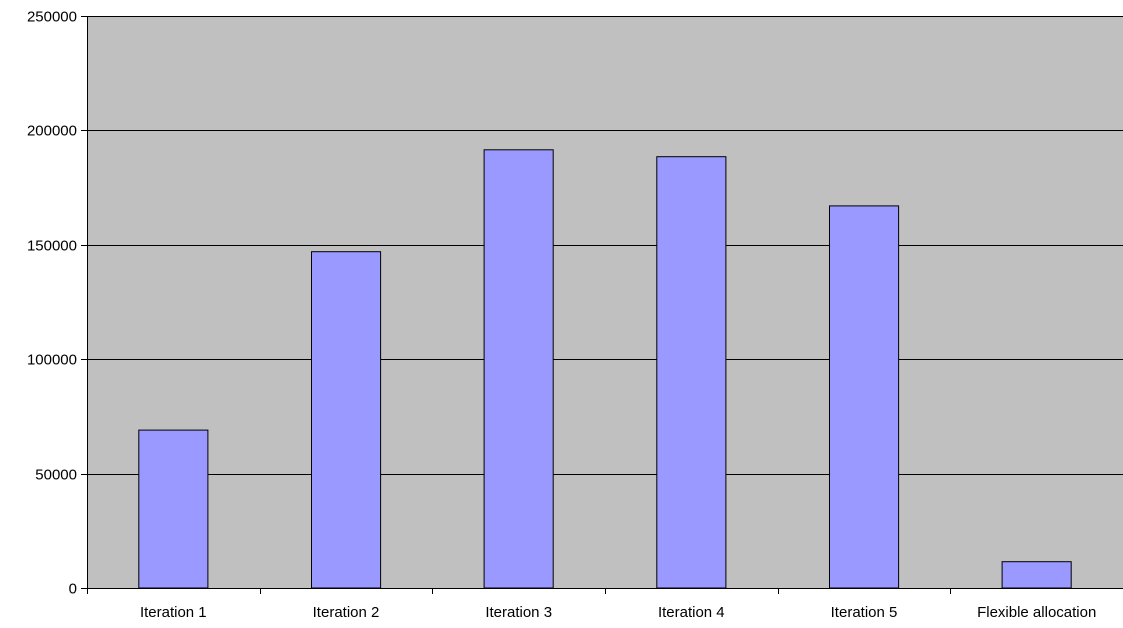 This screenshot has width=1123, height=628. I want to click on y-tick-label: 200000, so click(52, 131).